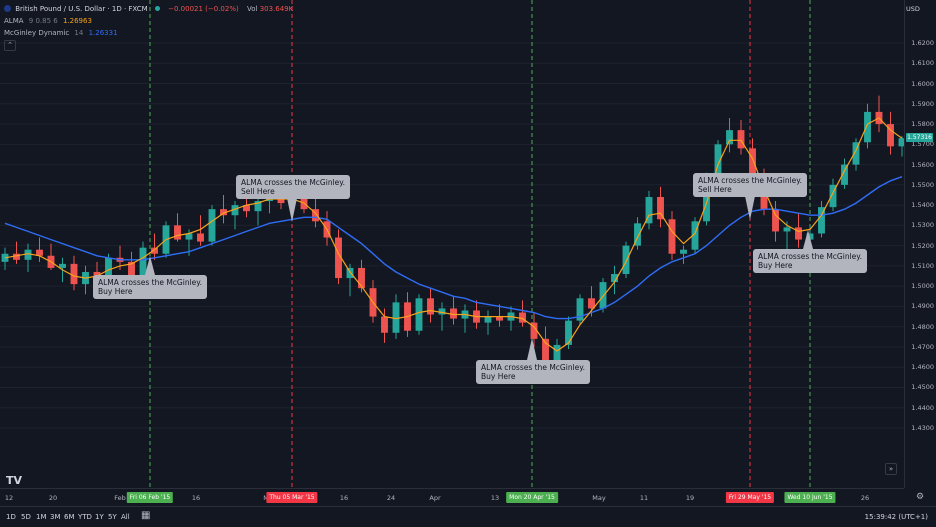 The height and width of the screenshot is (527, 936). What do you see at coordinates (913, 9) in the screenshot?
I see `currency-label: USD` at bounding box center [913, 9].